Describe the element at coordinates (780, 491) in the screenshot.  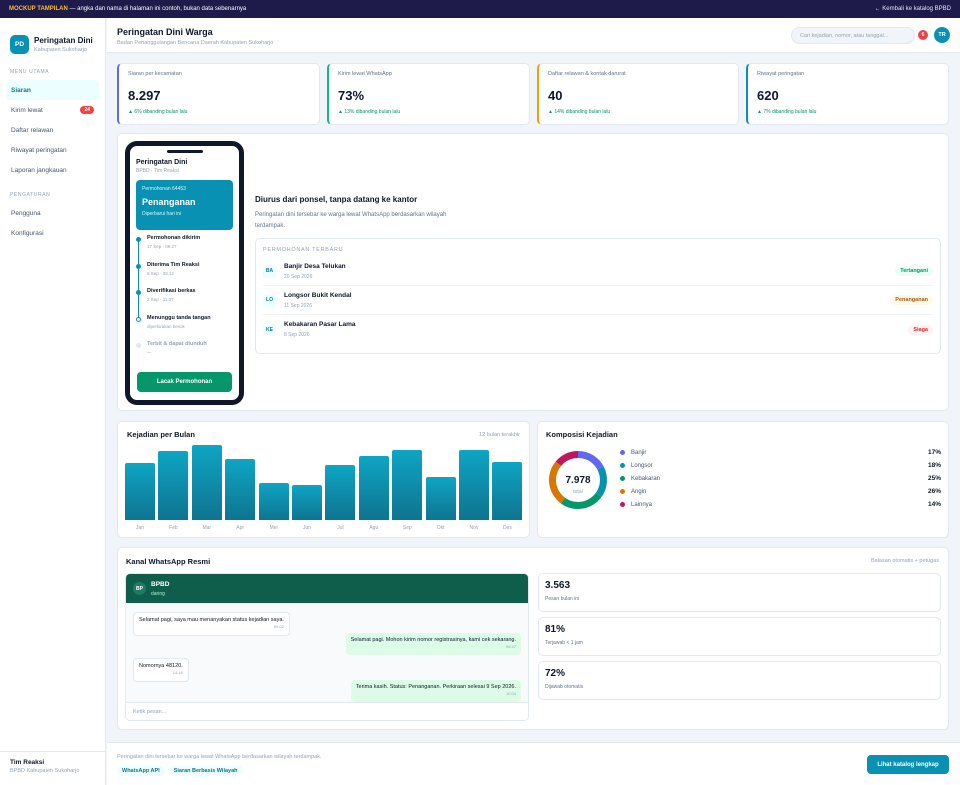
I see `legend-item: Angin 26%` at that location.